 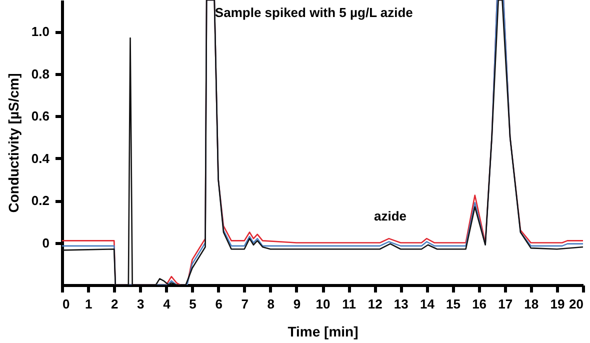 What do you see at coordinates (349, 304) in the screenshot?
I see `x-tick-label: 11` at bounding box center [349, 304].